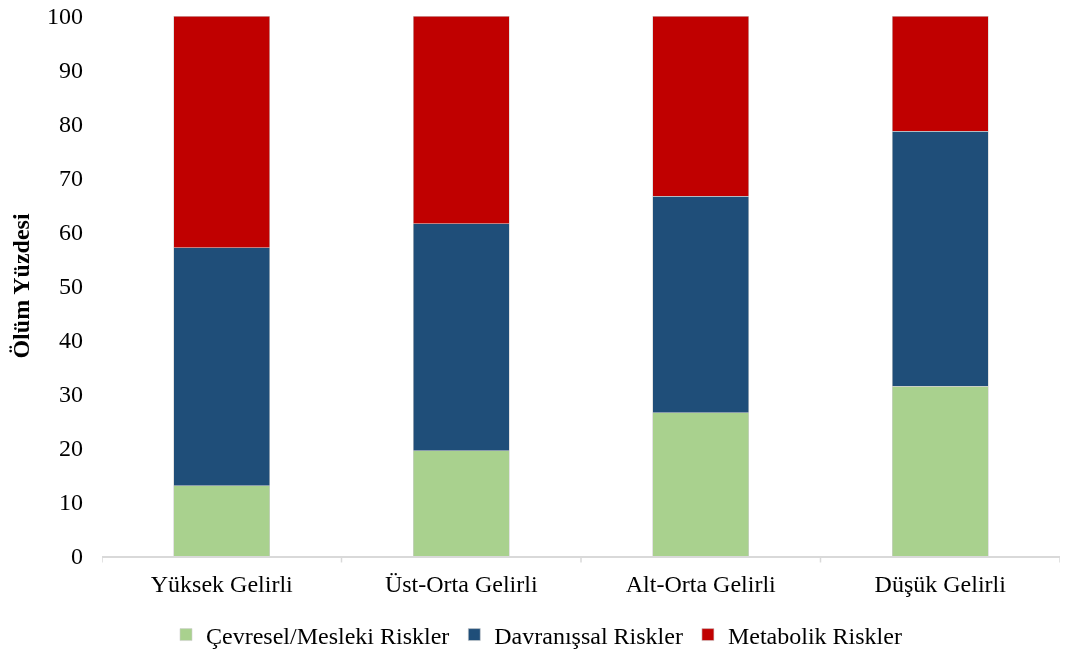  I want to click on y-tick-label: 50, so click(71, 286).